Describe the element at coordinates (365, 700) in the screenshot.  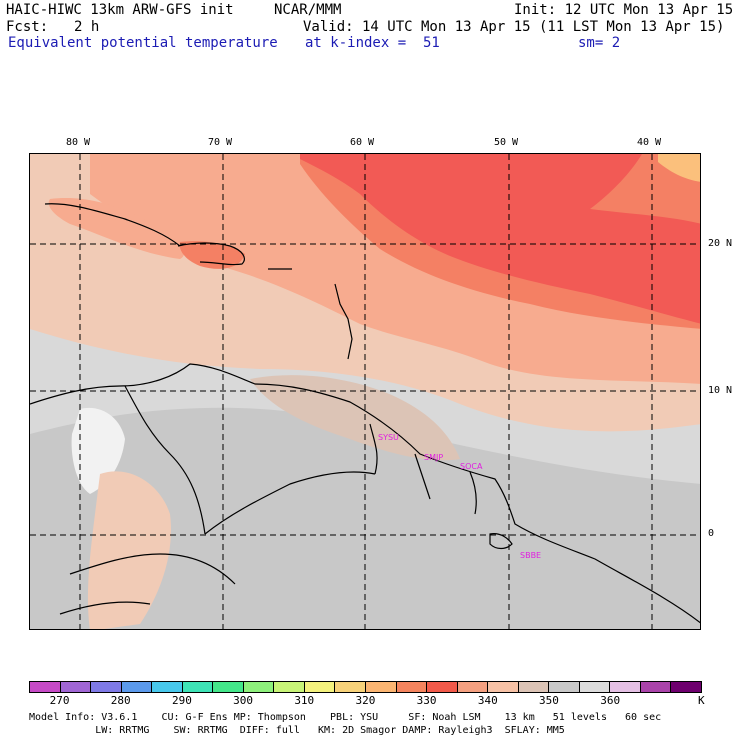
I see `colorbar-tick-label: 320` at that location.